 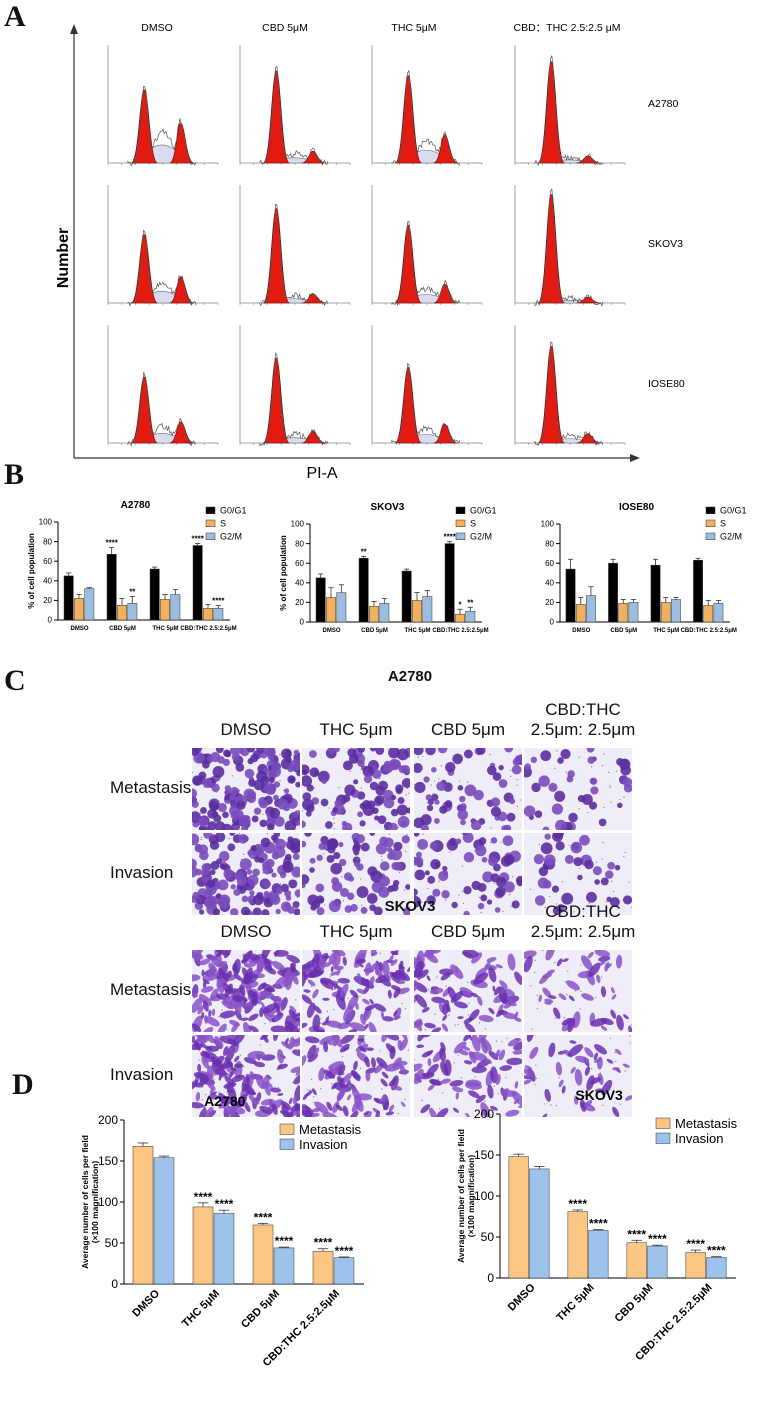 What do you see at coordinates (295, 105) in the screenshot?
I see `histogram-plot` at bounding box center [295, 105].